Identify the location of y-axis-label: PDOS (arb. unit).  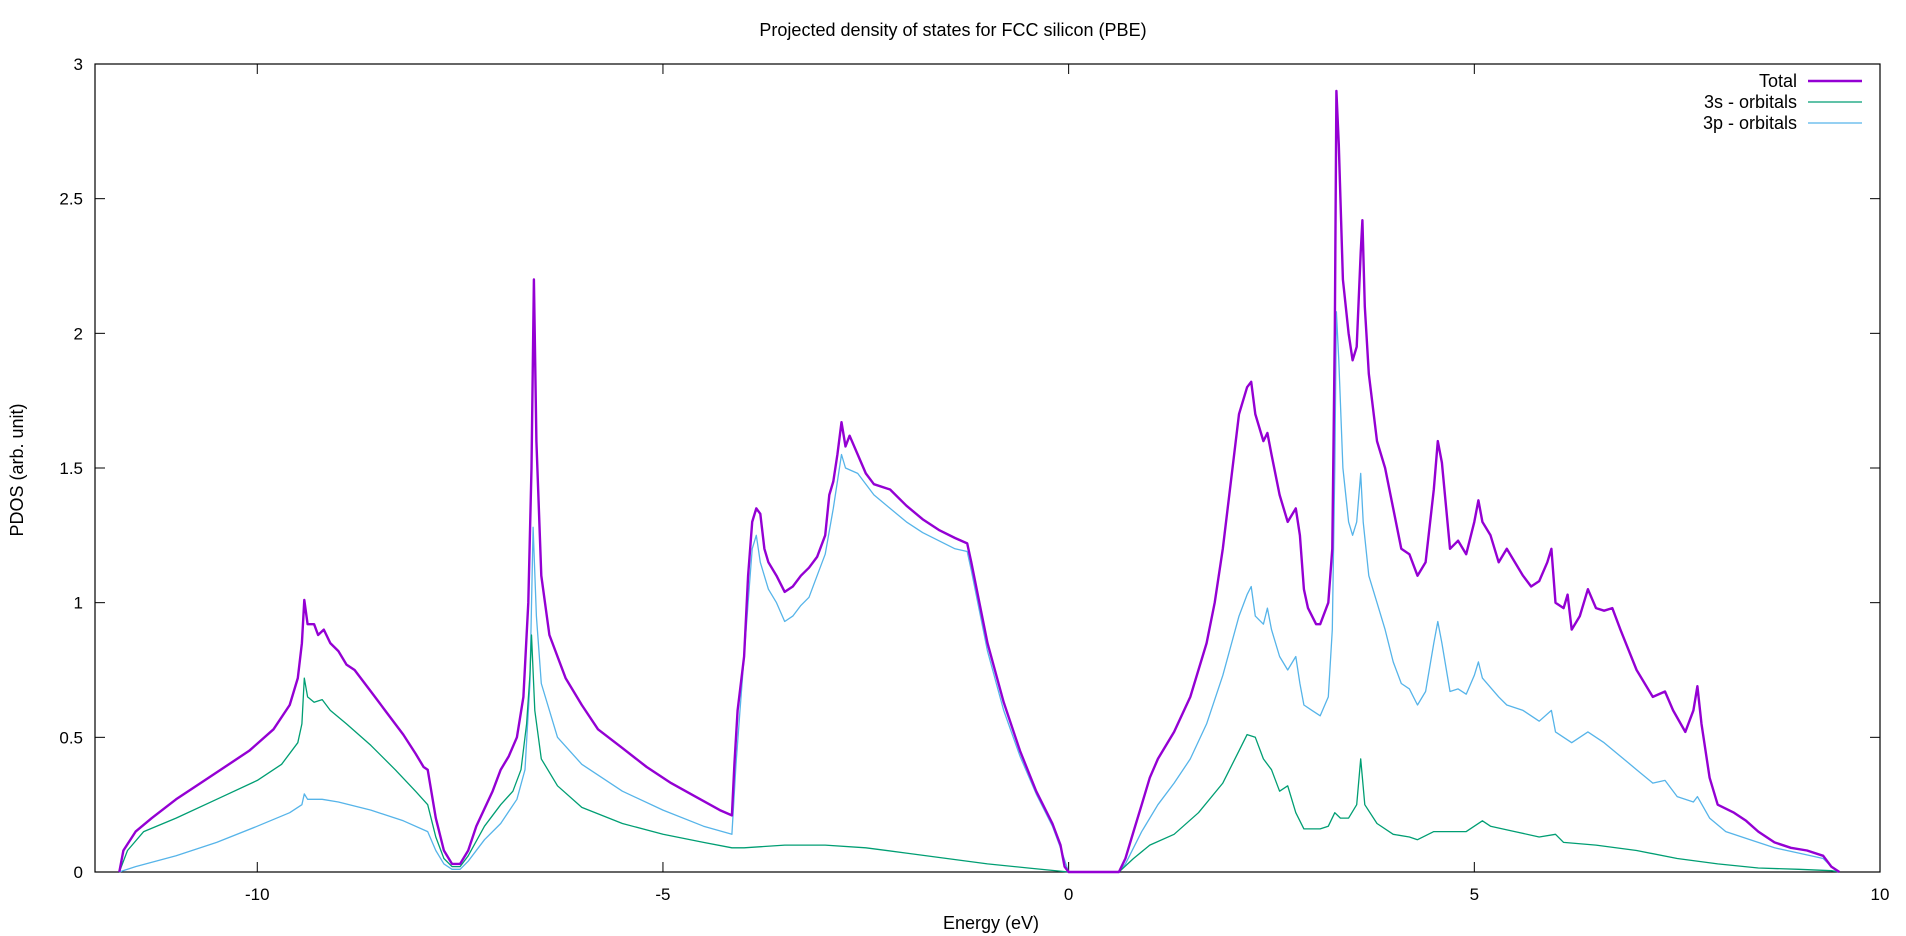
(17, 469).